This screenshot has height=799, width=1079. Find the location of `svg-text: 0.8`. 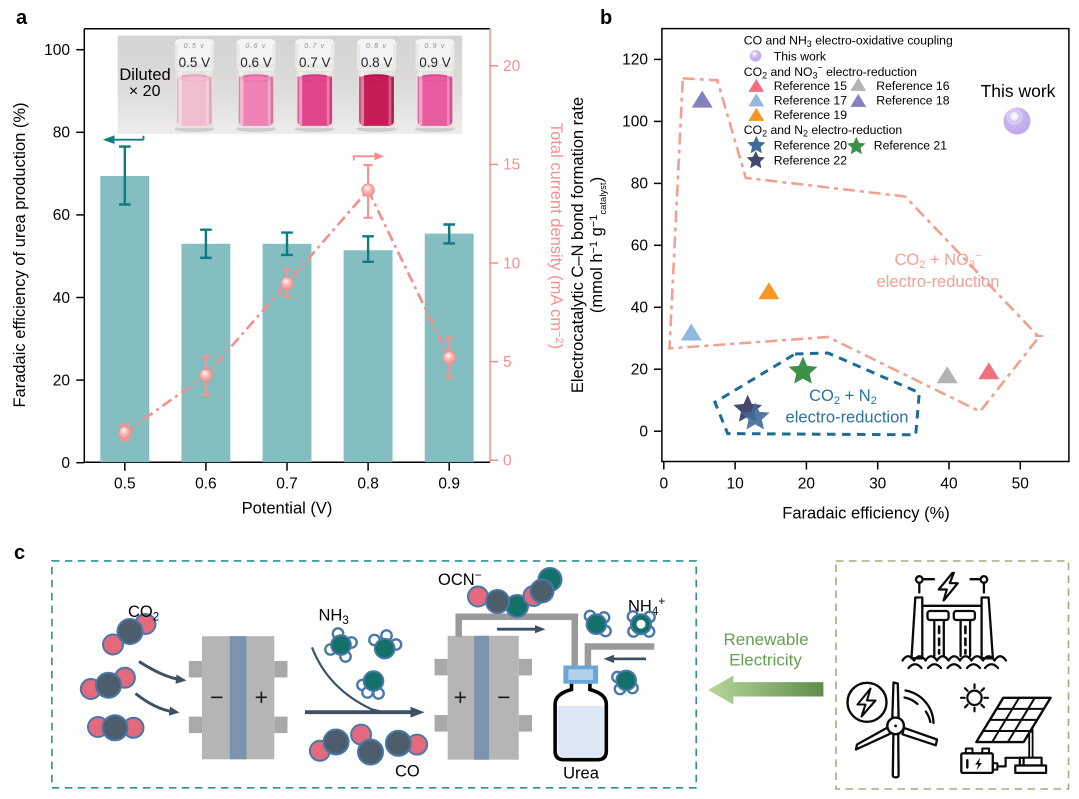

svg-text: 0.8 is located at coordinates (368, 484).